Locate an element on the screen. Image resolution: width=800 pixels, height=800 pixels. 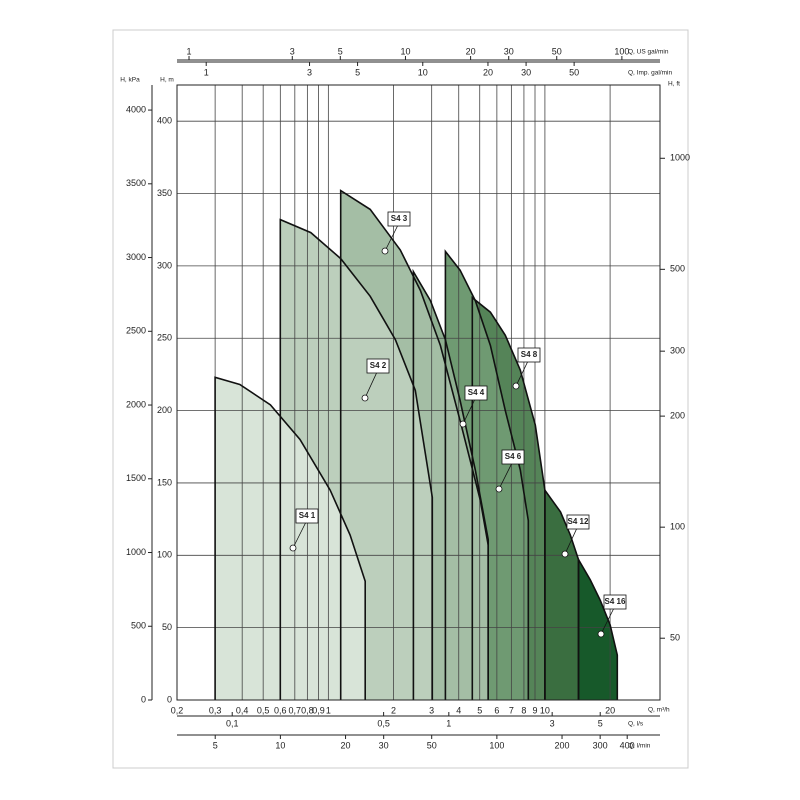
series-label: S4 6 is located at coordinates (513, 456).